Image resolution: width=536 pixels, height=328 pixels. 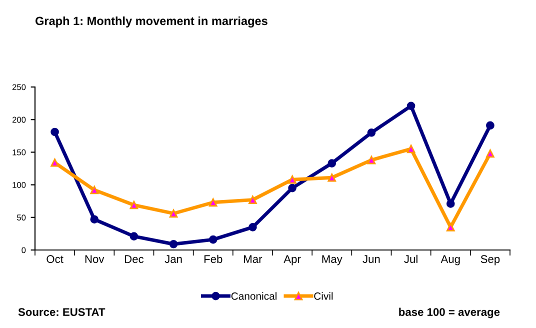 What do you see at coordinates (371, 259) in the screenshot?
I see `x-tick-label: Jun` at bounding box center [371, 259].